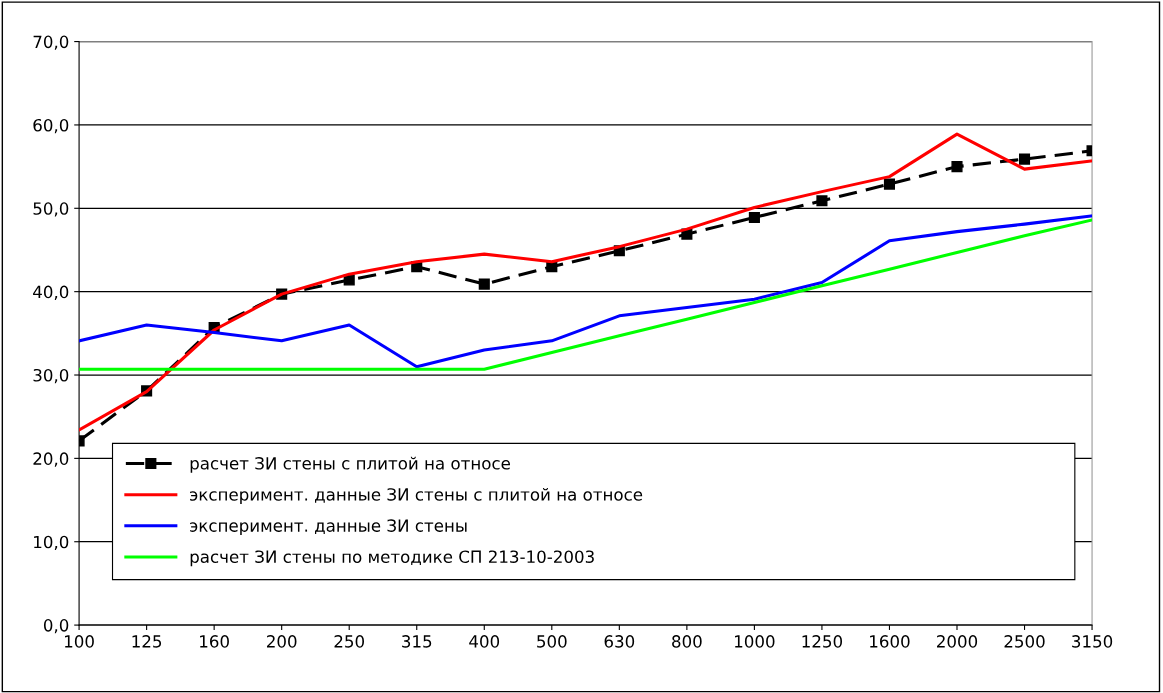 Image resolution: width=1163 pixels, height=693 pixels. What do you see at coordinates (416, 495) in the screenshot?
I see `legend-label: эксперимент. данные ЗИ стены с плитой на относе` at bounding box center [416, 495].